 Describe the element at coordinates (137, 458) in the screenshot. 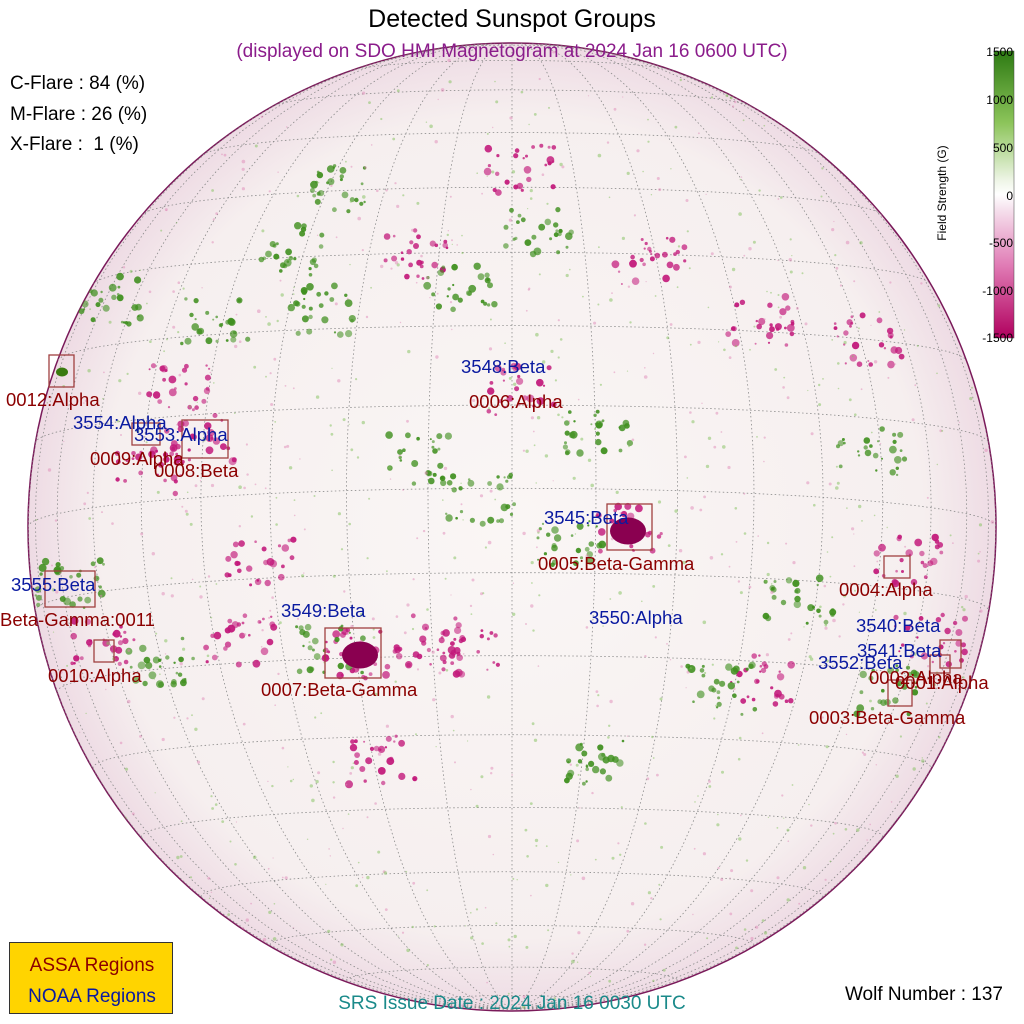

I see `assa-region-label: 0009:Alpha` at that location.